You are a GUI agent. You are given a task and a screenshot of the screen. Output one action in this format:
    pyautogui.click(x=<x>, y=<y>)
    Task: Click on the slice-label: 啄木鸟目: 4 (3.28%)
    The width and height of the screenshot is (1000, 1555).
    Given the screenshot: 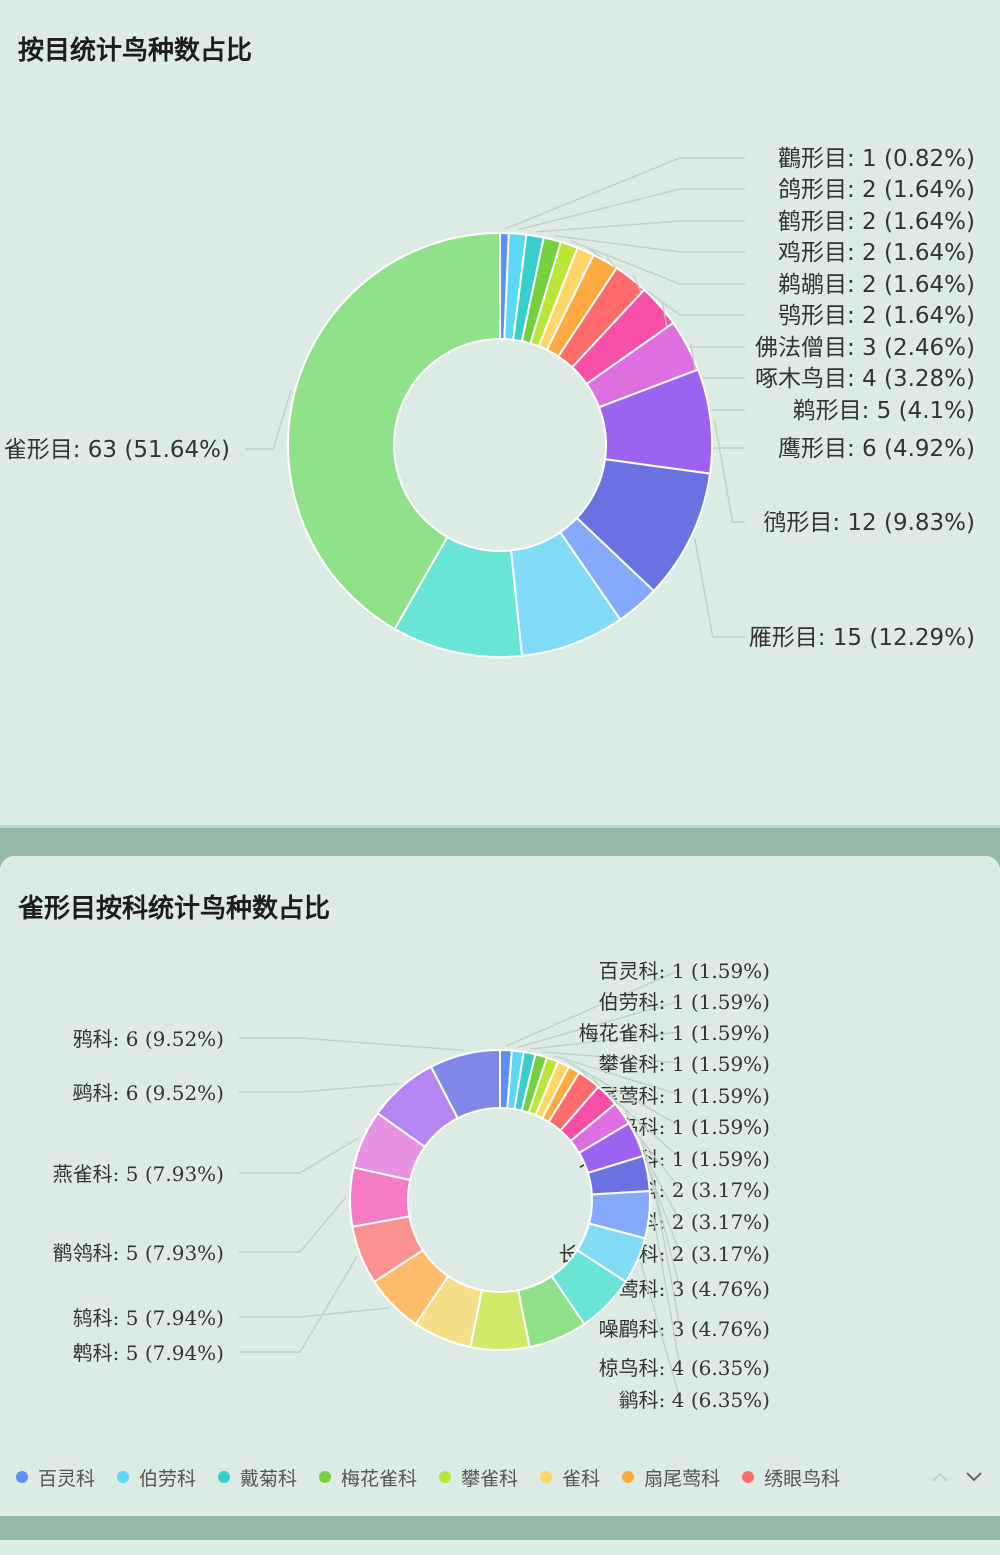 What is the action you would take?
    pyautogui.click(x=865, y=379)
    